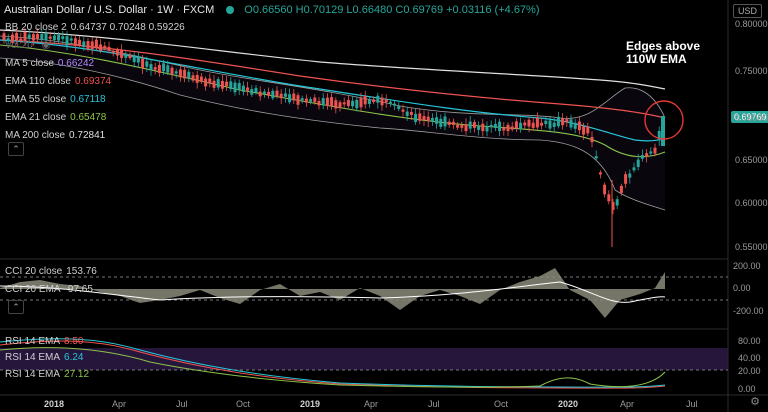 This screenshot has height=412, width=768. Describe the element at coordinates (51, 271) in the screenshot. I see `legend-cci: CCI 20 close 153.76` at that location.